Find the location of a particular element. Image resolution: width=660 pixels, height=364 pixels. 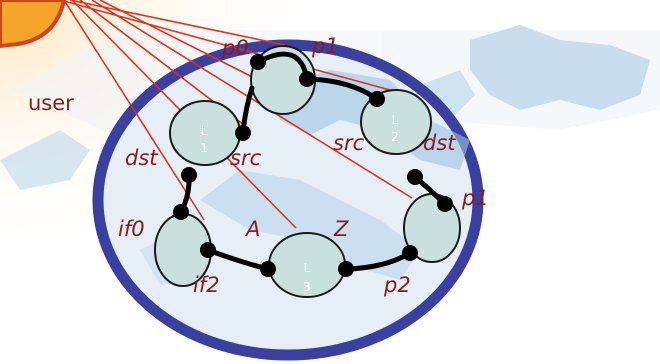

node-l1-digit: 1 is located at coordinates (204, 148).